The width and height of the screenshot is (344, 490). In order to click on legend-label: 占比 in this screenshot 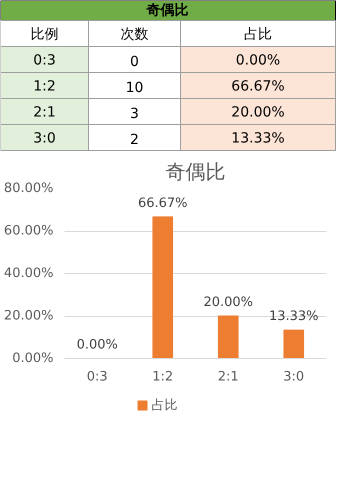, I will do `click(165, 405)`.